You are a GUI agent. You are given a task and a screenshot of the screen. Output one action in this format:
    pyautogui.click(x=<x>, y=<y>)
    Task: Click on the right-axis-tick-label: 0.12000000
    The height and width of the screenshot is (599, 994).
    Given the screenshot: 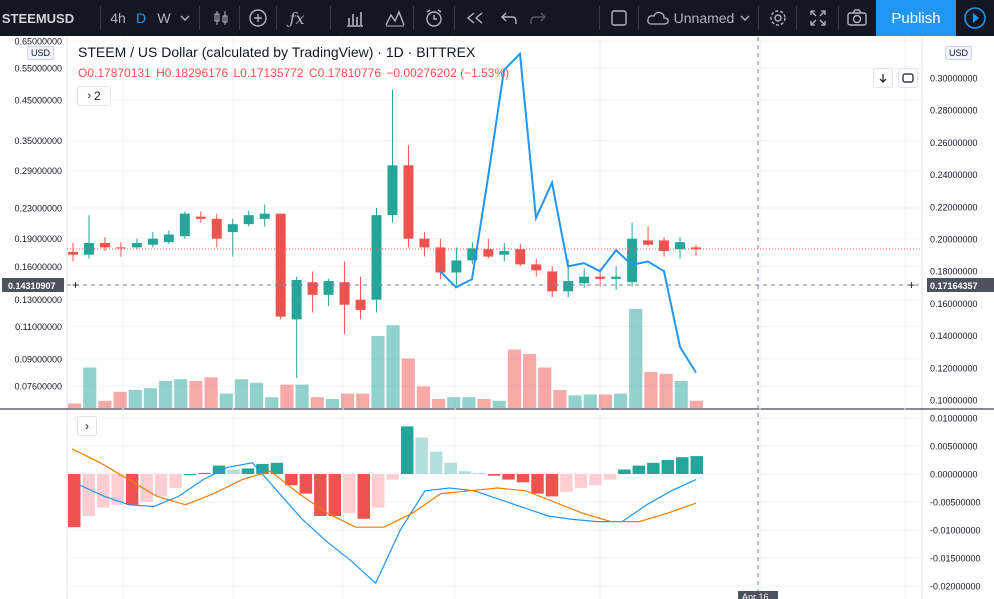 What is the action you would take?
    pyautogui.click(x=954, y=368)
    